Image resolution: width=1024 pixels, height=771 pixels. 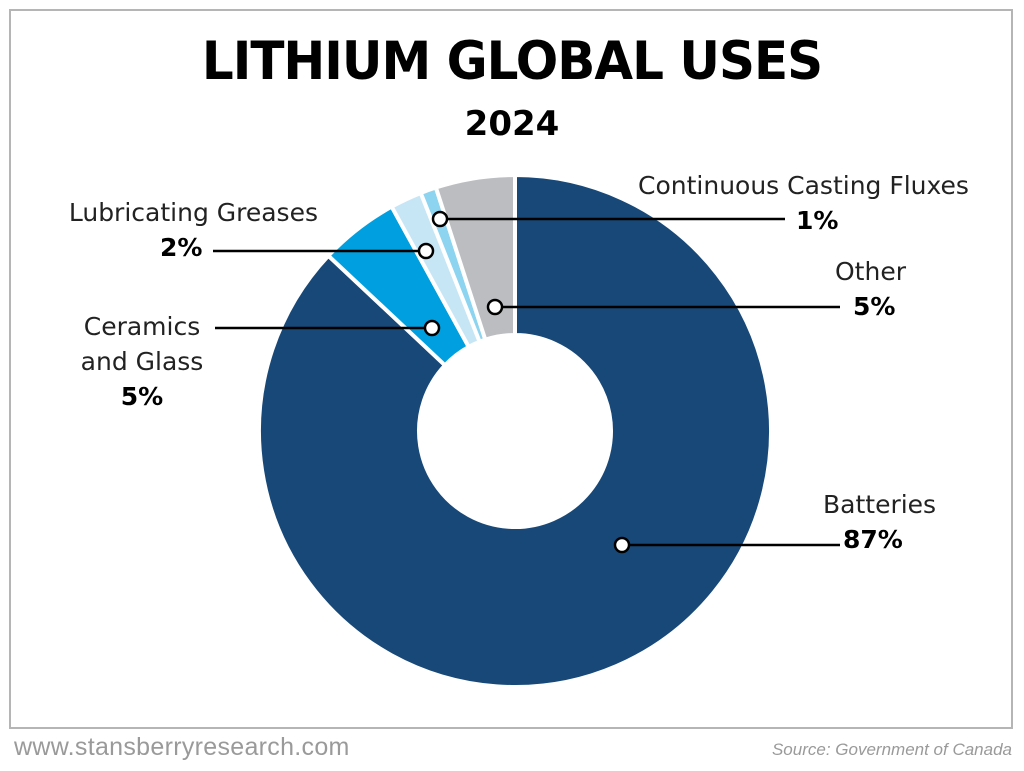 I want to click on label-ceramics-name-2: and Glass, so click(x=142, y=361).